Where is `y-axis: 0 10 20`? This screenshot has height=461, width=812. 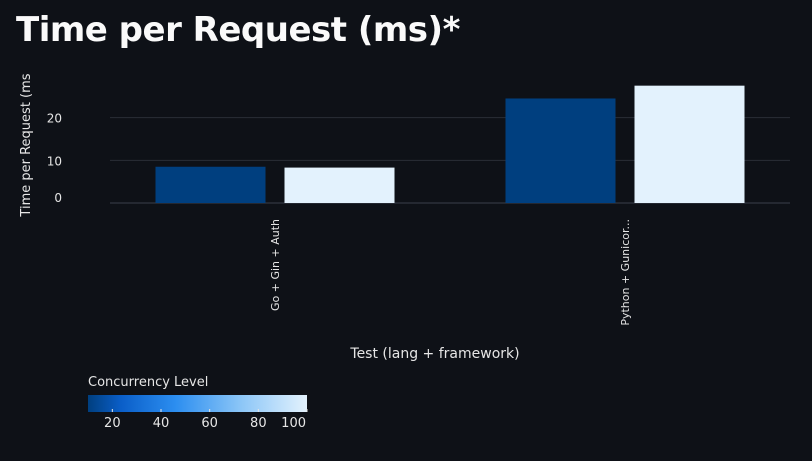
y-axis: 0 10 20 is located at coordinates (54, 158).